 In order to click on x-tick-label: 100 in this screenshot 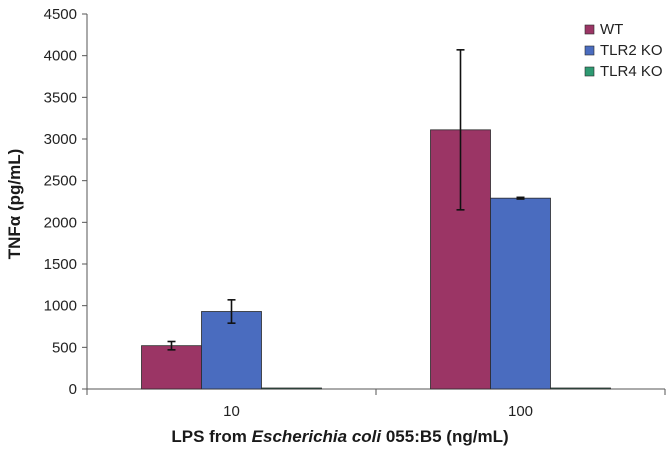, I will do `click(520, 411)`.